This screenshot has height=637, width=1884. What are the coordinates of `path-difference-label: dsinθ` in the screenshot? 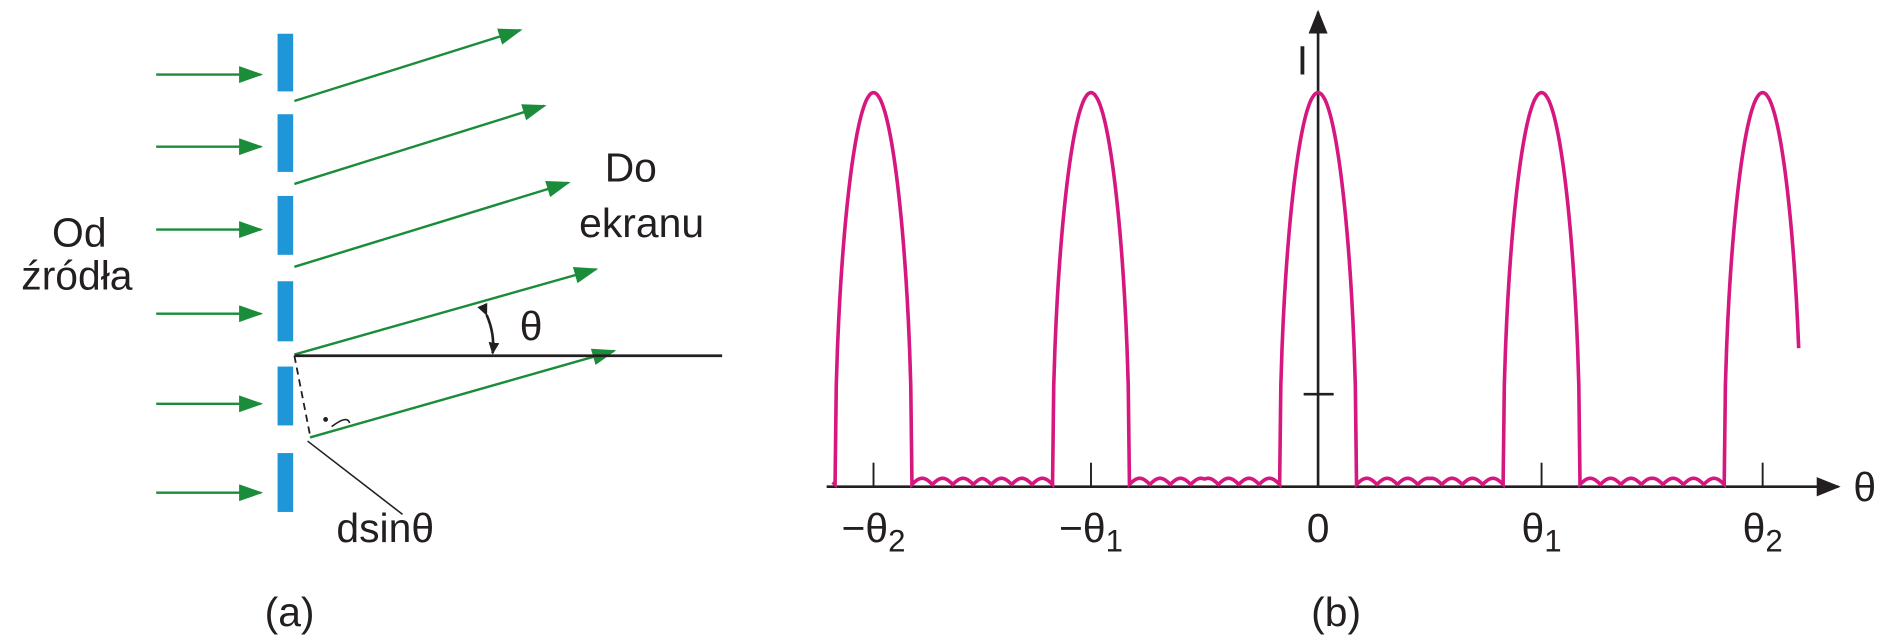 It's located at (385, 528).